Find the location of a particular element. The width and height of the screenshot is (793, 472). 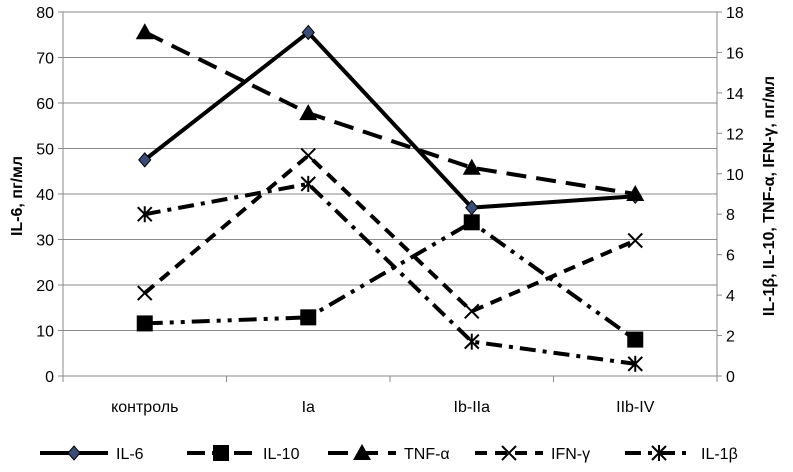

left-tick-label: 70 is located at coordinates (45, 59).